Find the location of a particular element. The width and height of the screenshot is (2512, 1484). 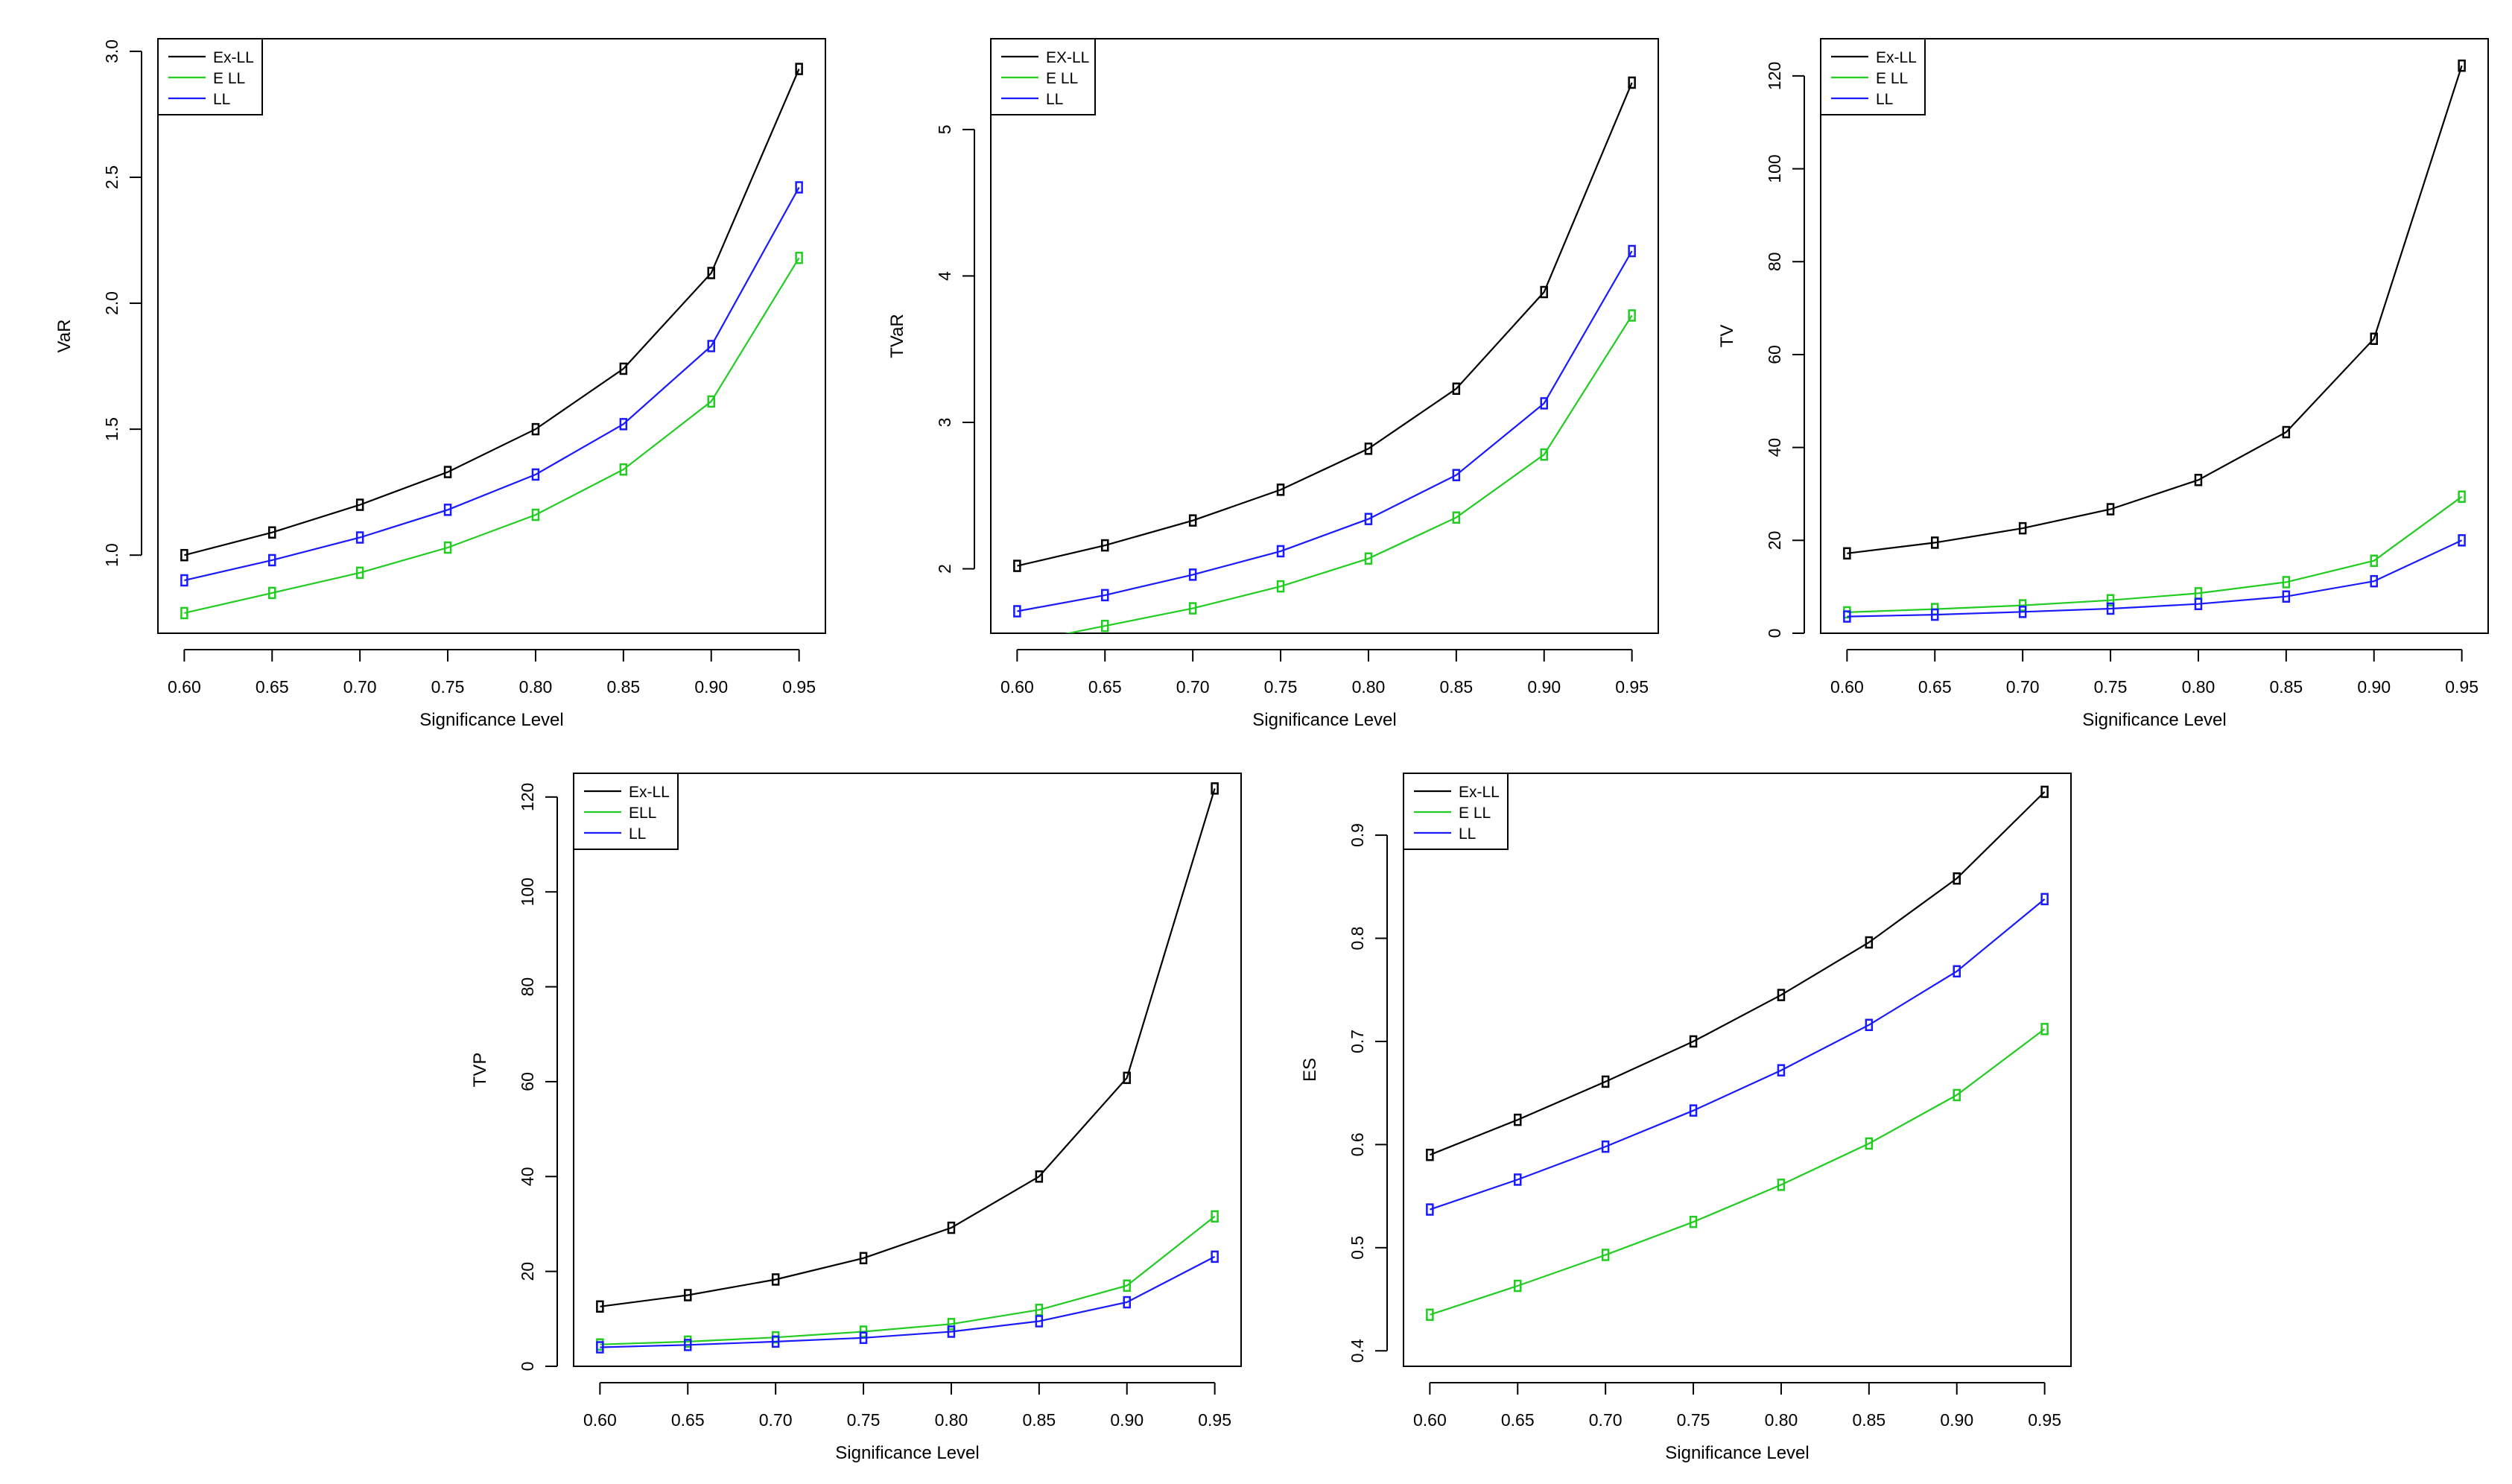

x-tick-label: 0.80 is located at coordinates (952, 1420).